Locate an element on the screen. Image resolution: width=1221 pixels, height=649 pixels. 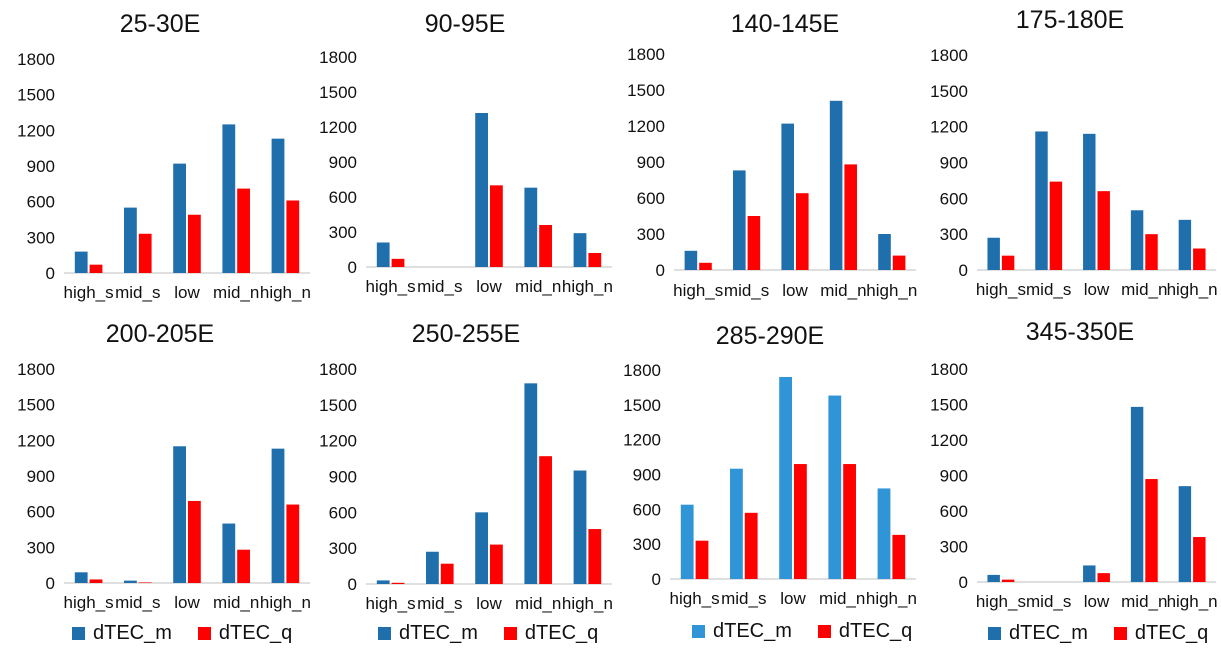
legend-label-dtec-m: dTEC_m is located at coordinates (438, 632).